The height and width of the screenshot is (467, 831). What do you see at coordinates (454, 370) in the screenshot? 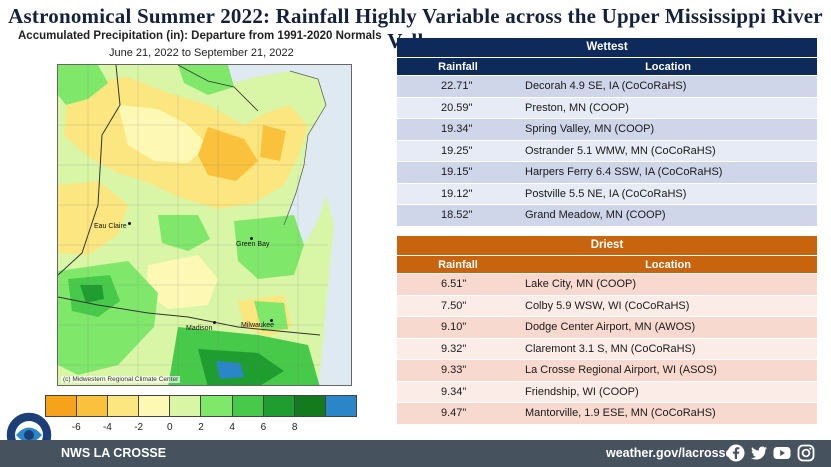
I see `rainfall-value: 9.33"` at bounding box center [454, 370].